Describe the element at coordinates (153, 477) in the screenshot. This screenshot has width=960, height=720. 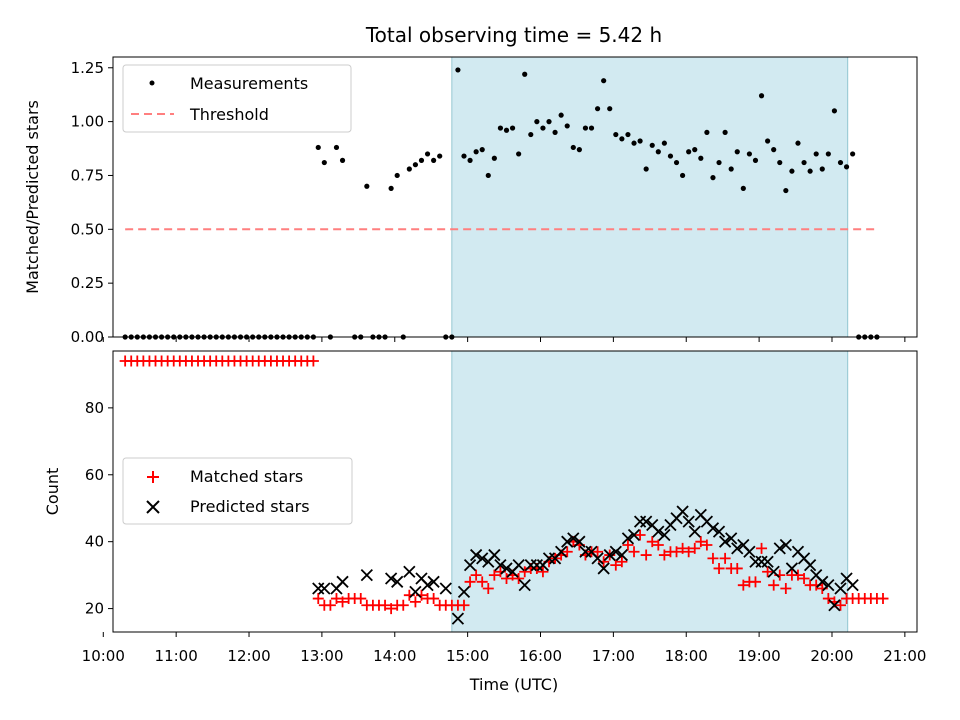
I see `legend-marker-matched-stars` at that location.